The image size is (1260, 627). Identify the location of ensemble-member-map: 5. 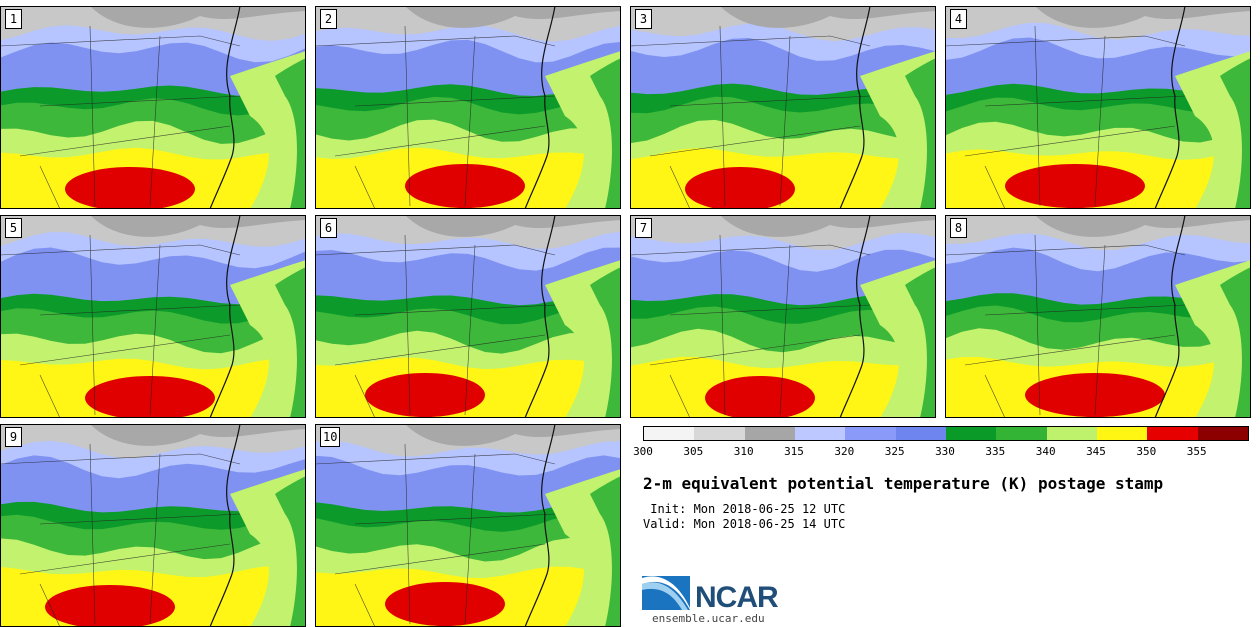
(153, 316).